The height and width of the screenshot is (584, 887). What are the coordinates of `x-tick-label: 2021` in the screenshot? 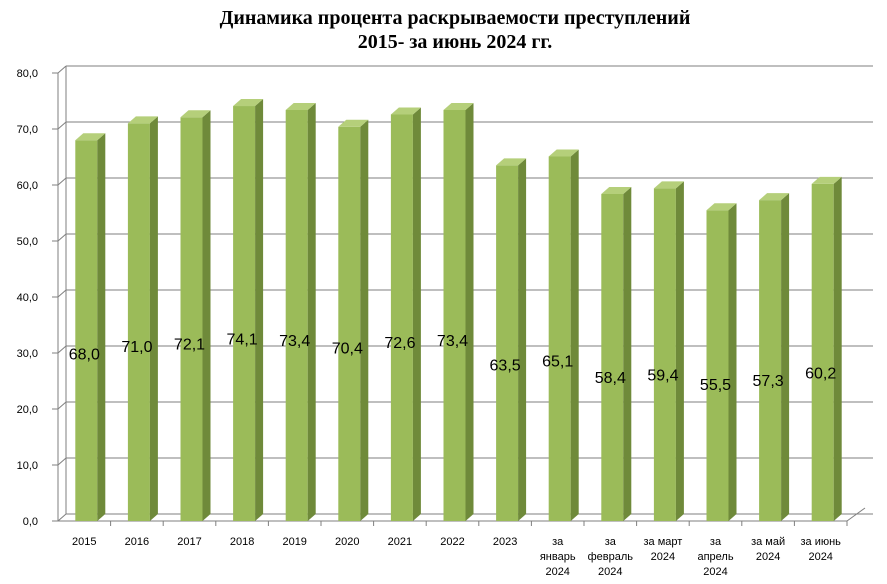 It's located at (400, 542).